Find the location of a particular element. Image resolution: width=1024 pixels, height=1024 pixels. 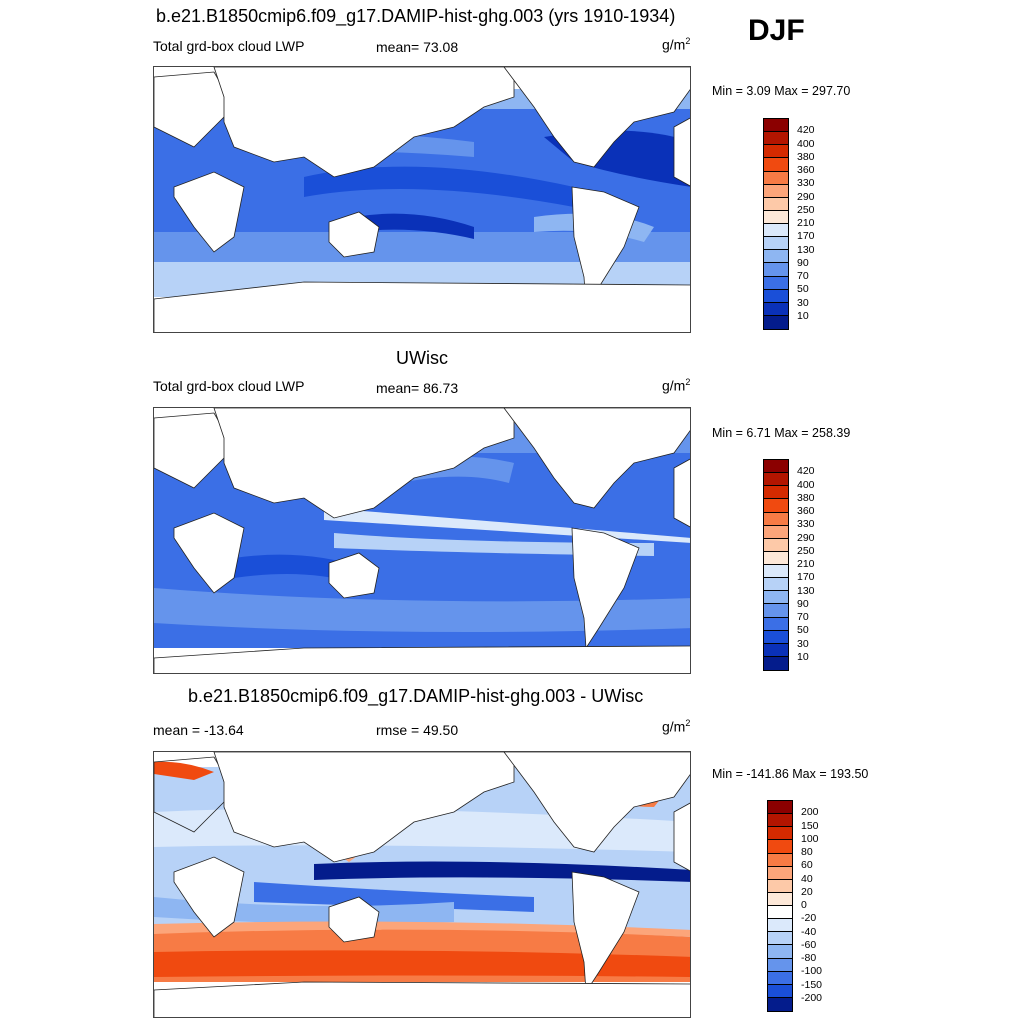

panel3-rmse-label: rmse = 49.50 is located at coordinates (417, 730).